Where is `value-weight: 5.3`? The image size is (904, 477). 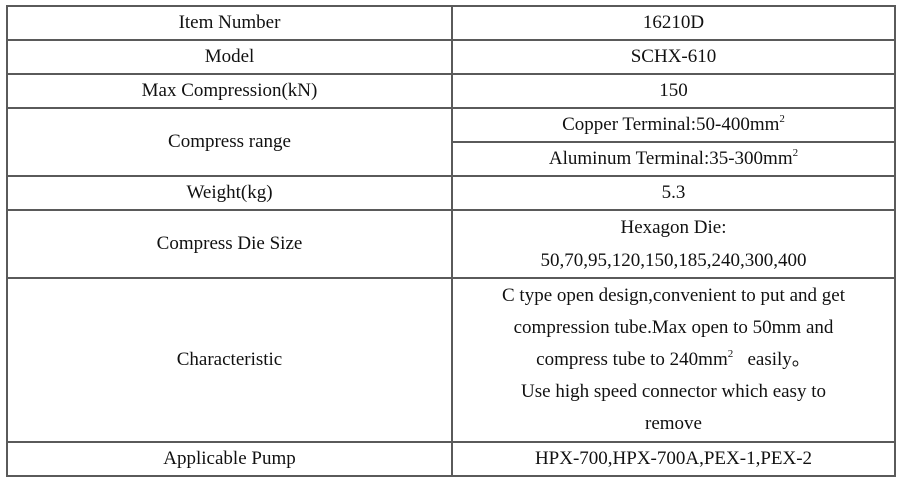 value-weight: 5.3 is located at coordinates (673, 193).